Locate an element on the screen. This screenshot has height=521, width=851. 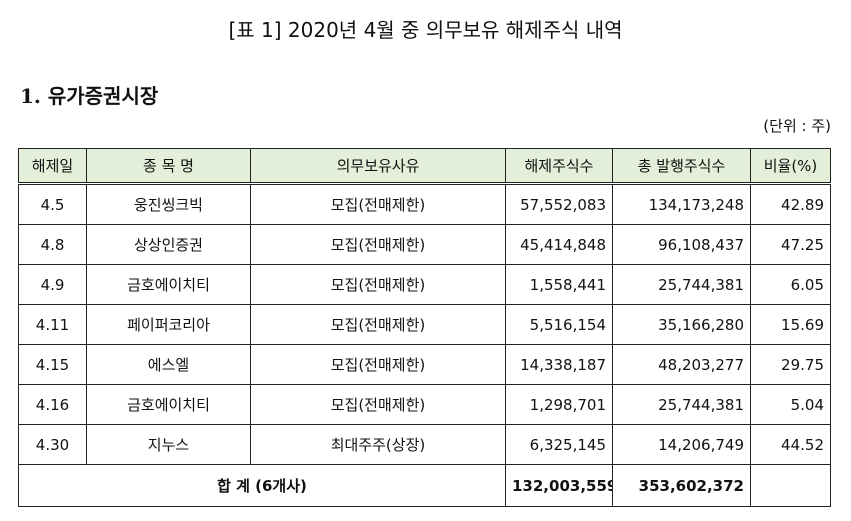
table-cell: 4.8 is located at coordinates (52, 244).